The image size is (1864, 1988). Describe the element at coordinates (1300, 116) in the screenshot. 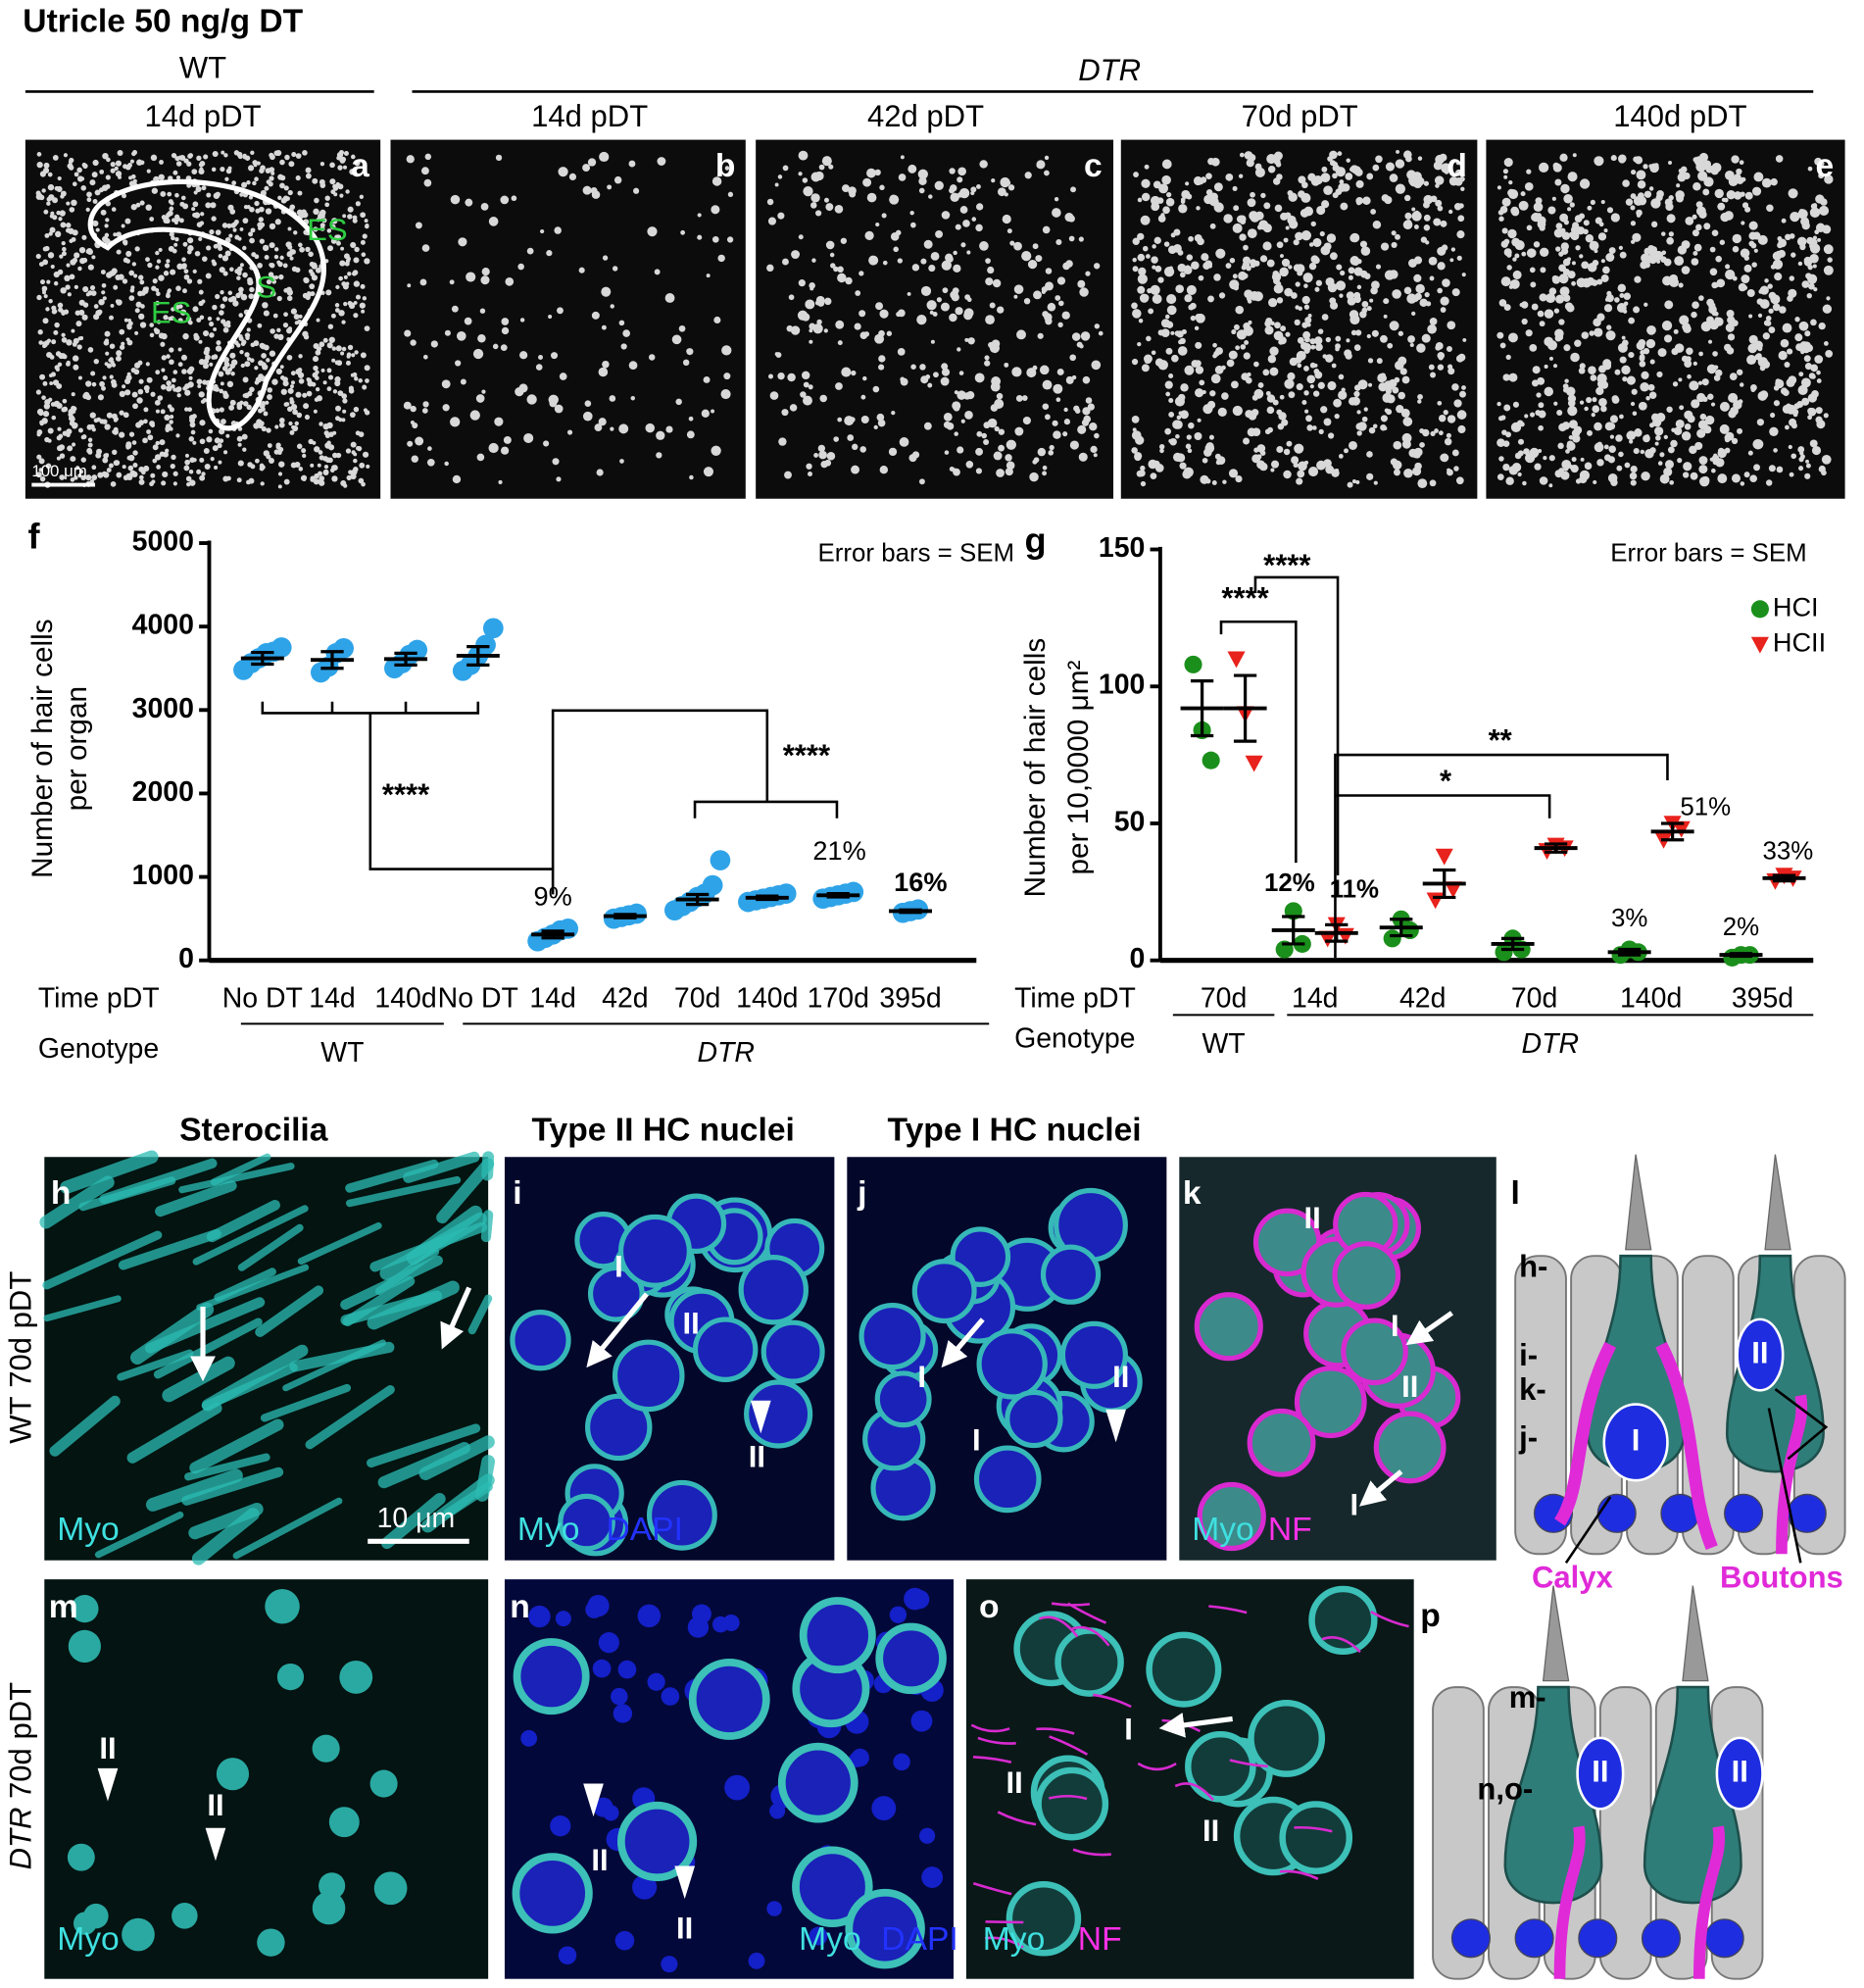

I see `column-label: 70d pDT` at that location.